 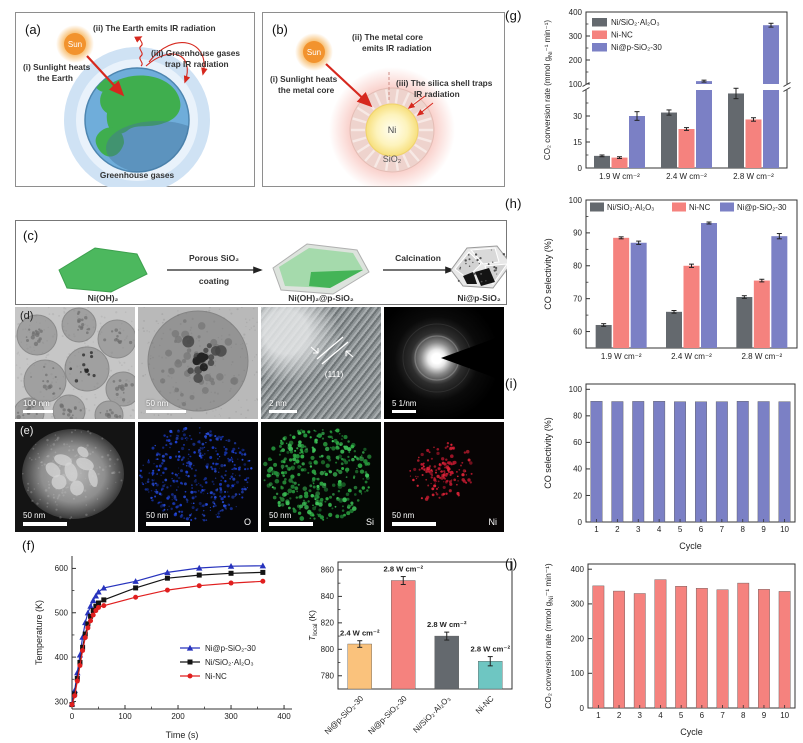 I want to click on panel-d-label: (d), so click(x=27, y=316).